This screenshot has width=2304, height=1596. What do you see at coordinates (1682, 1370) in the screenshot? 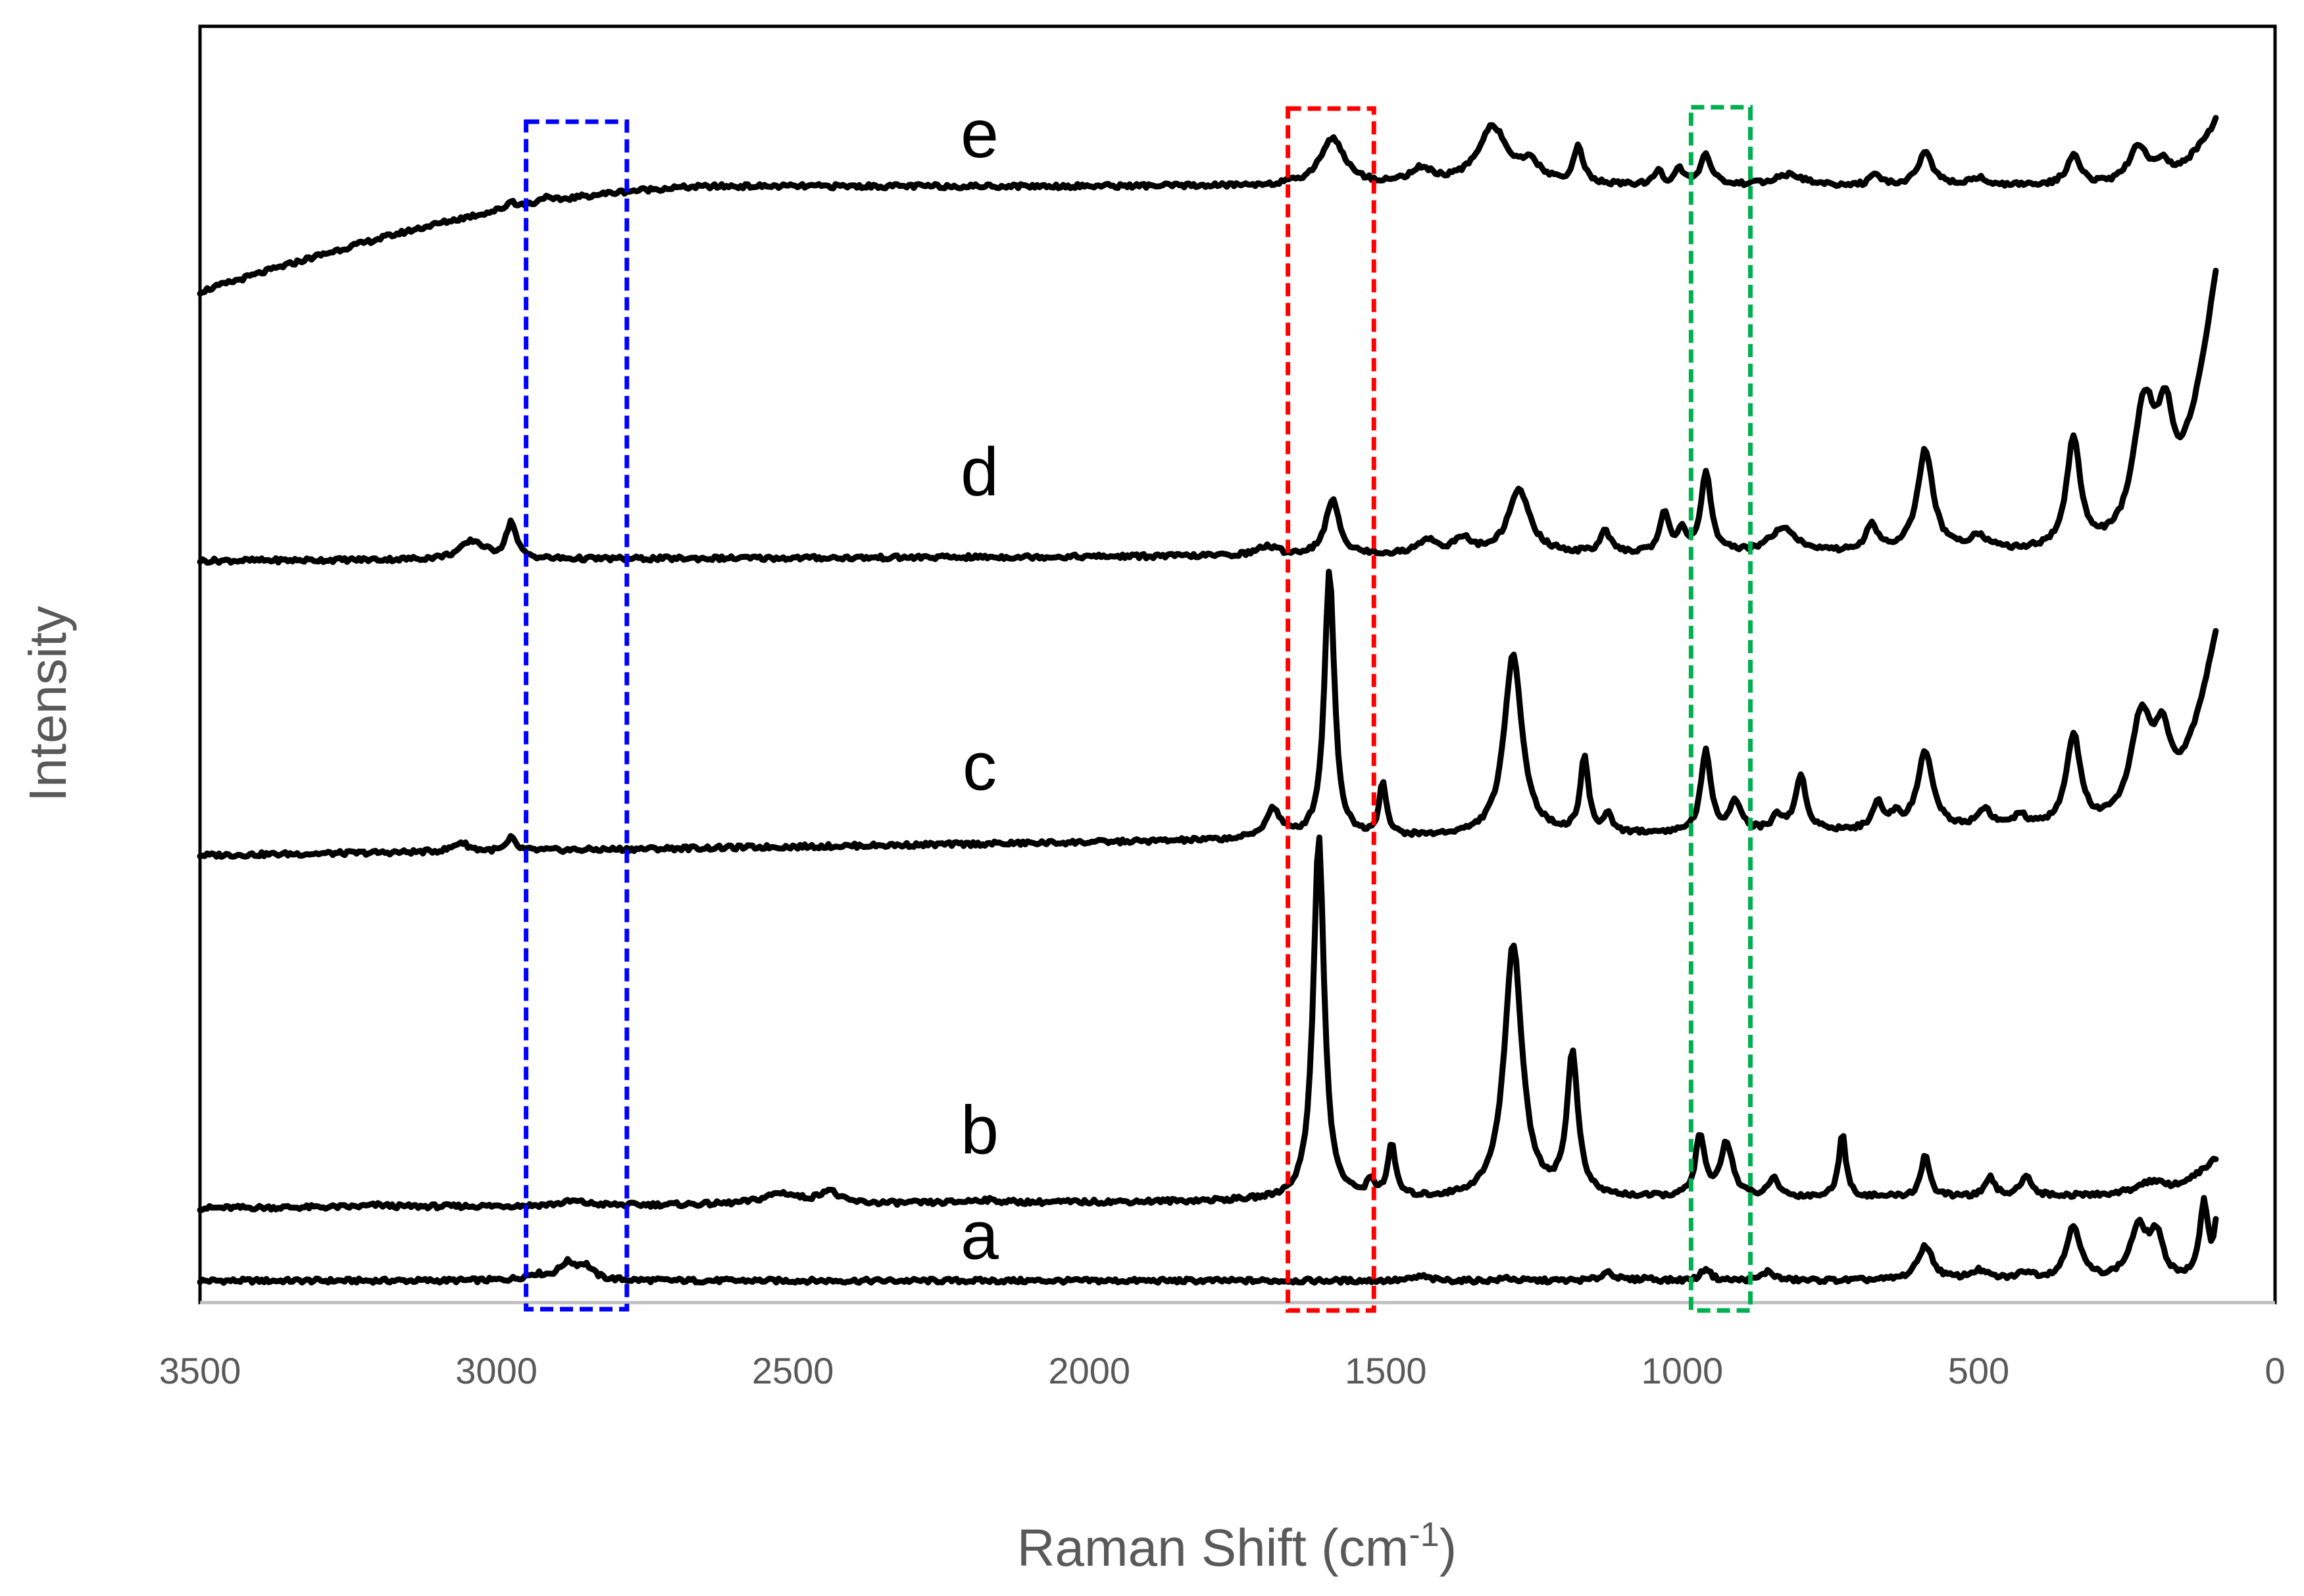
I see `x-tick-label: 1000` at bounding box center [1682, 1370].